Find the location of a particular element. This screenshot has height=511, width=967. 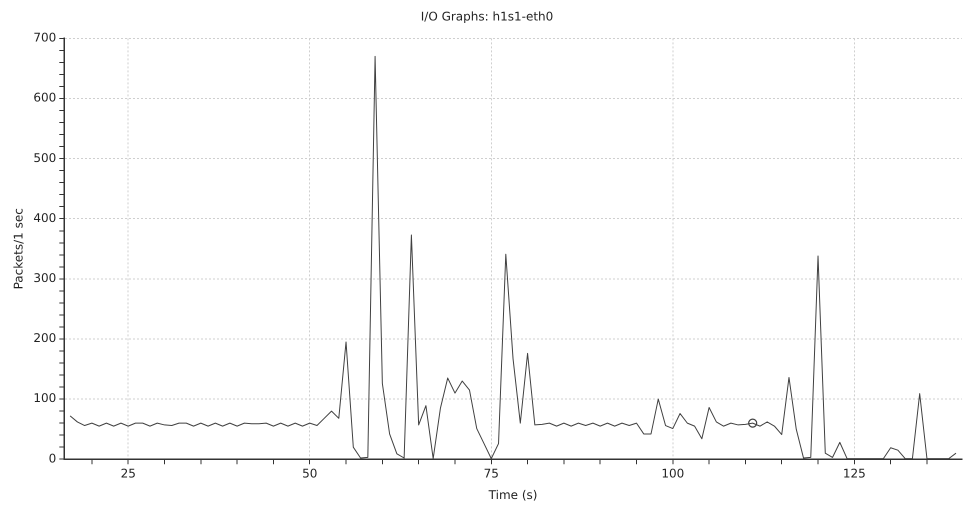

y-tick-label: 700 is located at coordinates (44, 37).